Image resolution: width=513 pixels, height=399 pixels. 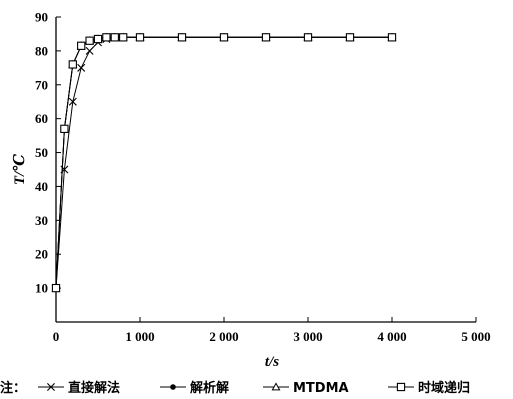 What do you see at coordinates (475, 336) in the screenshot?
I see `x-tick-label: 5 000` at bounding box center [475, 336].